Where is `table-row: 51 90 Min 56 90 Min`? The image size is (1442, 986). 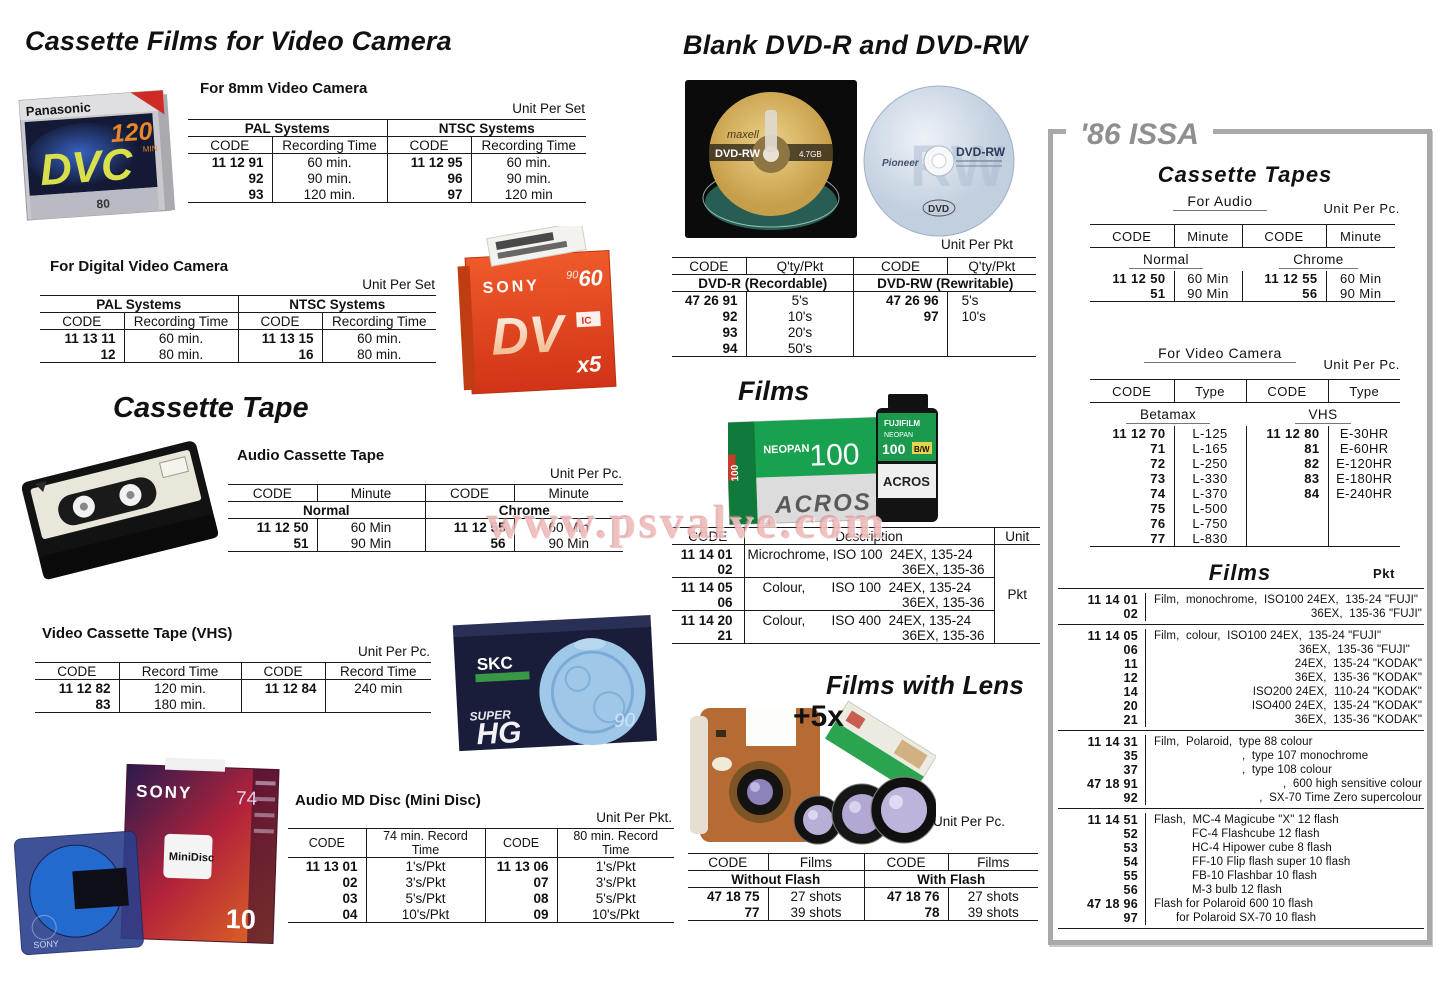
table-row: 51 90 Min 56 90 Min is located at coordinates (1242, 294).